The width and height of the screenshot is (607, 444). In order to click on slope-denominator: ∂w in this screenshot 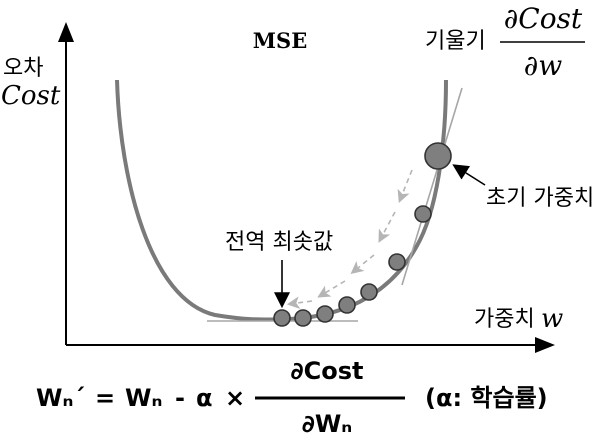, I will do `click(543, 65)`.